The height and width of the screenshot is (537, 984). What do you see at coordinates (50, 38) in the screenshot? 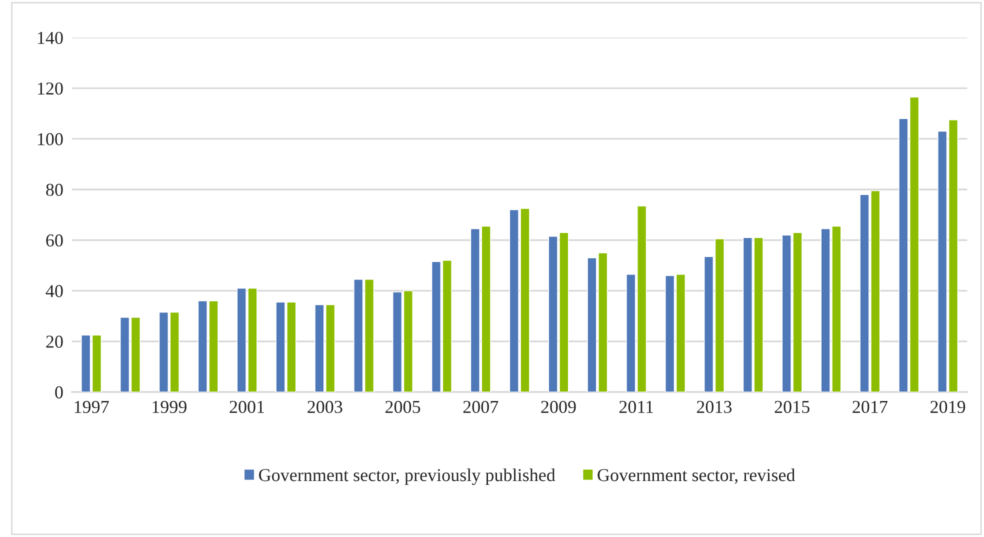
I see `y-tick-label: 140` at bounding box center [50, 38].